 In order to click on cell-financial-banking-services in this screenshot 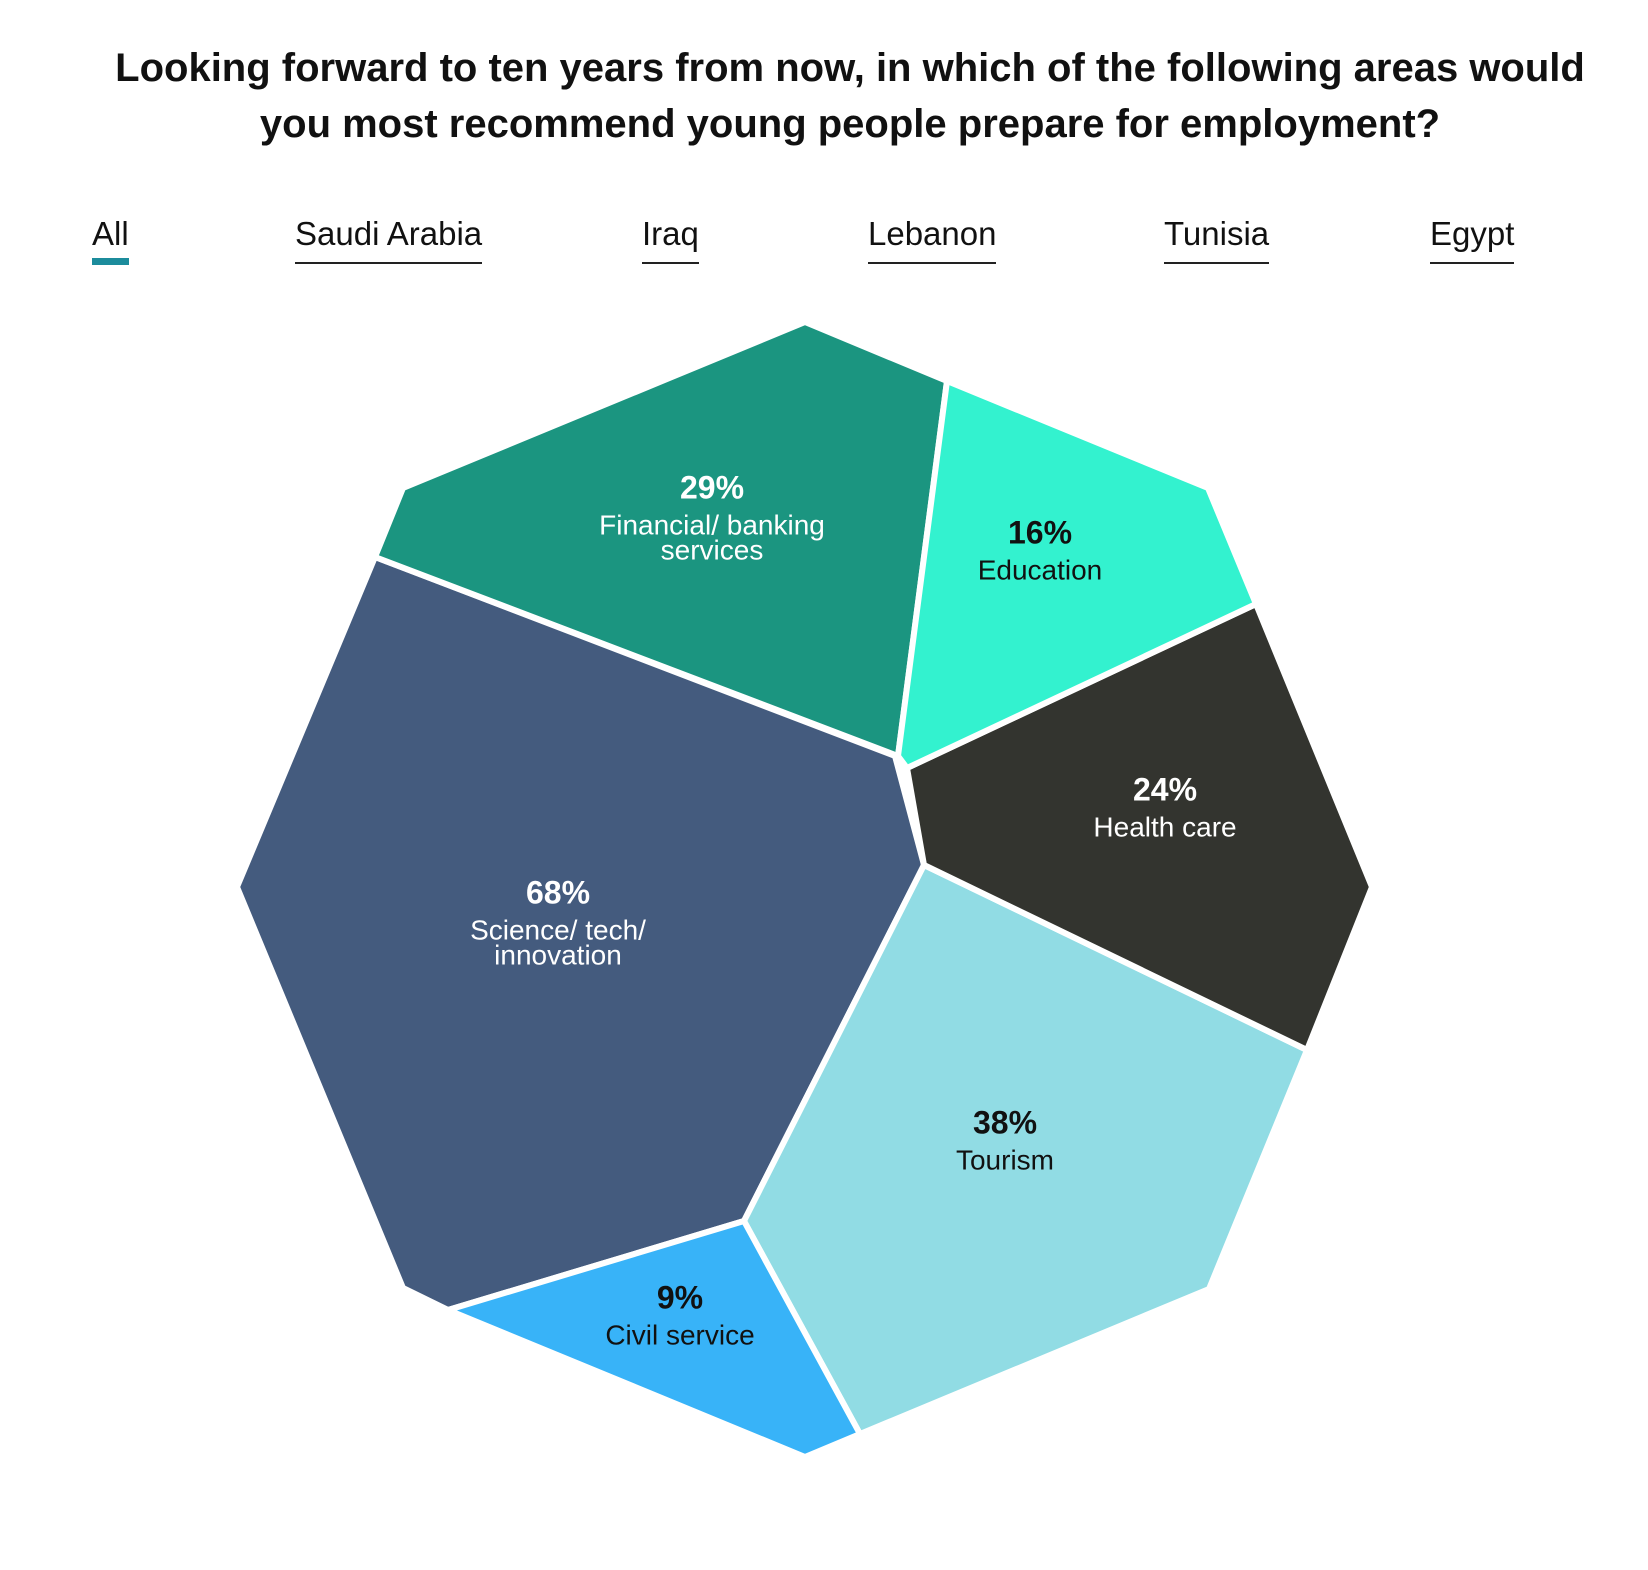, I will do `click(661, 539)`.